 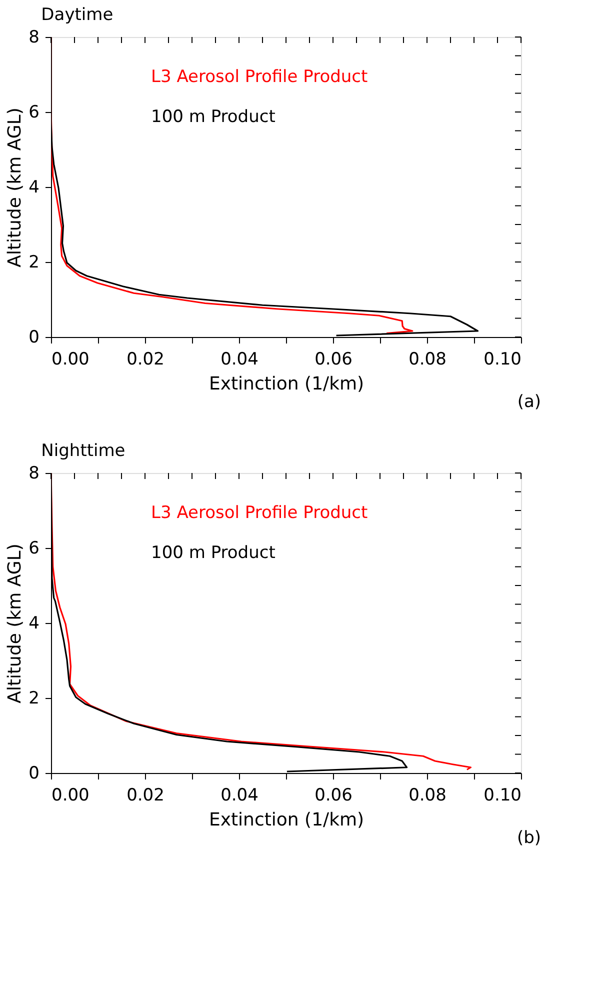 I want to click on chart-title: Daytime, so click(x=77, y=15).